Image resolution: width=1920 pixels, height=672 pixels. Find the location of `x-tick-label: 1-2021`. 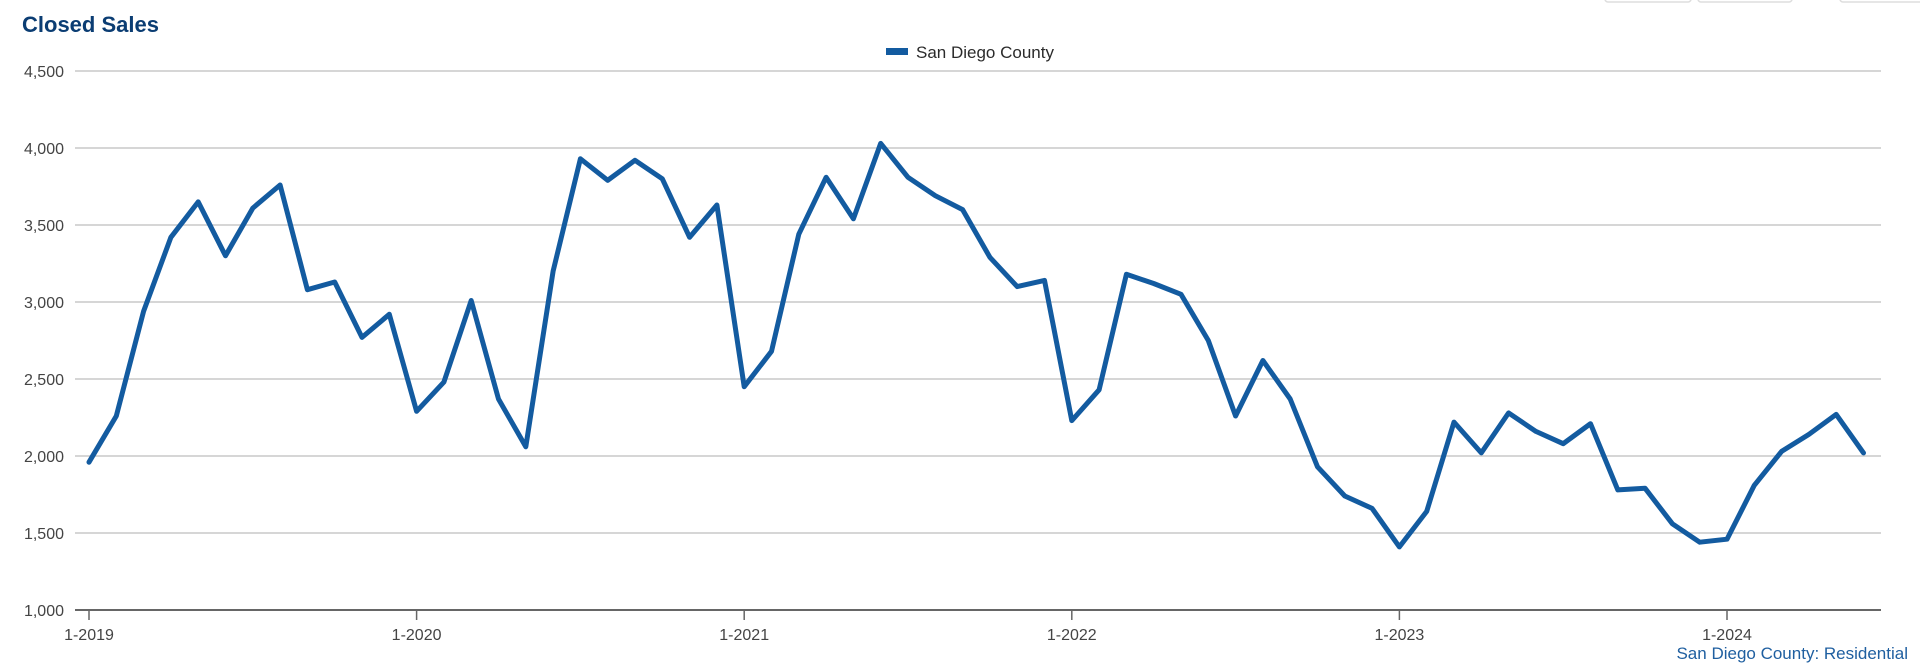

x-tick-label: 1-2021 is located at coordinates (744, 635).